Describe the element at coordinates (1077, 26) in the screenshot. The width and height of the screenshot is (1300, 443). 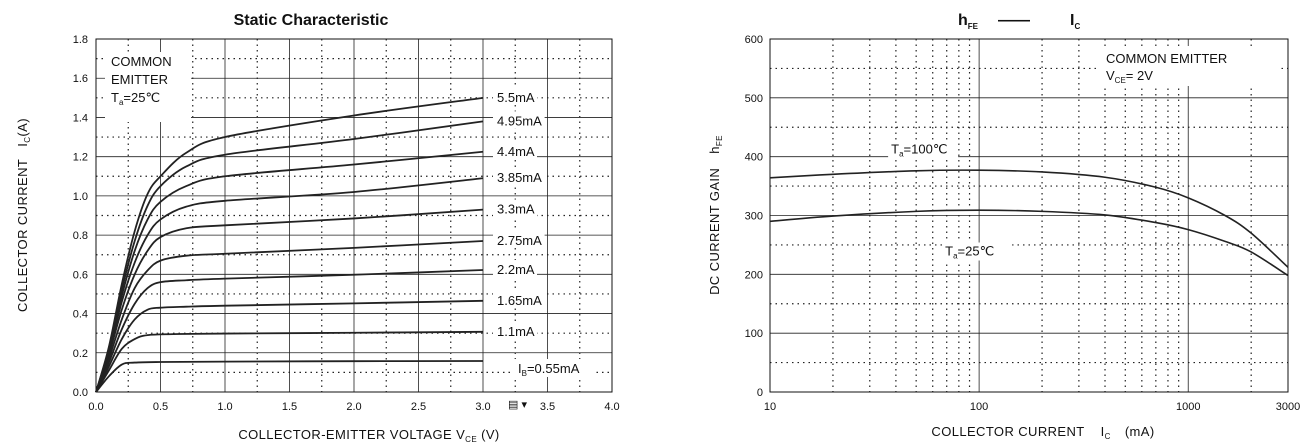
I see `chart2-title-i-sub: C` at that location.